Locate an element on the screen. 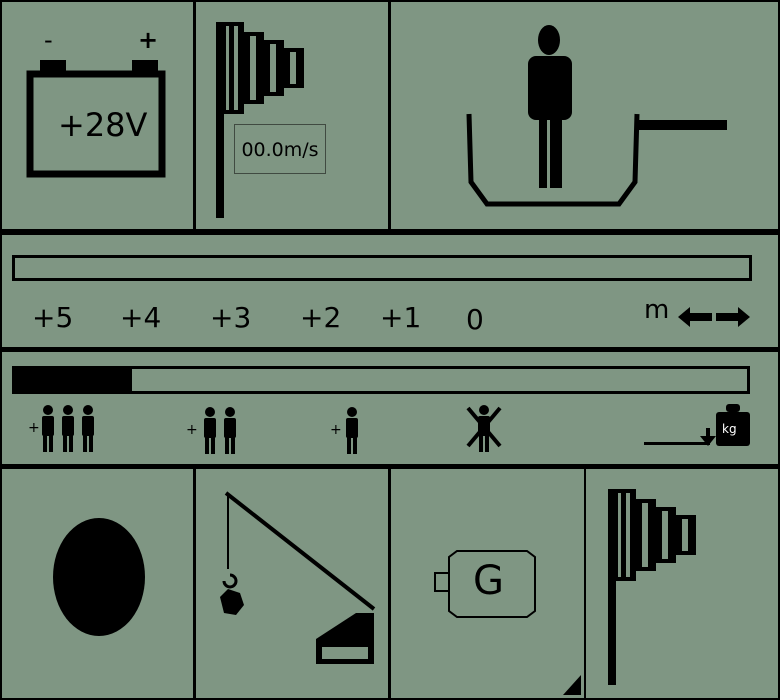 The height and width of the screenshot is (700, 780). status-oval-icon is located at coordinates (99, 577).